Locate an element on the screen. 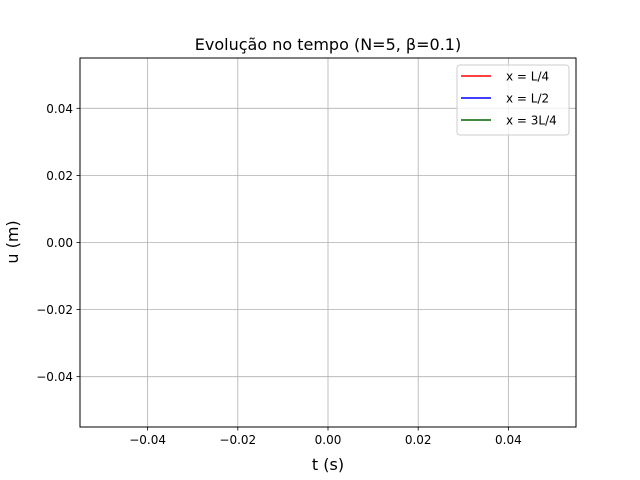 Image resolution: width=640 pixels, height=480 pixels. x-axis-label: t (s) is located at coordinates (328, 464).